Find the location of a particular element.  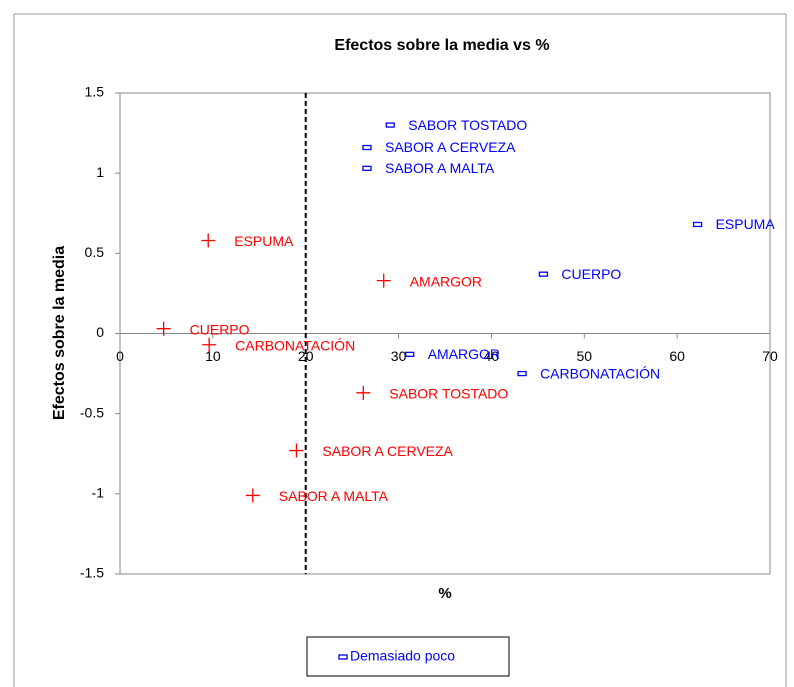

chart-title: Efectos sobre la media vs % is located at coordinates (441, 45).